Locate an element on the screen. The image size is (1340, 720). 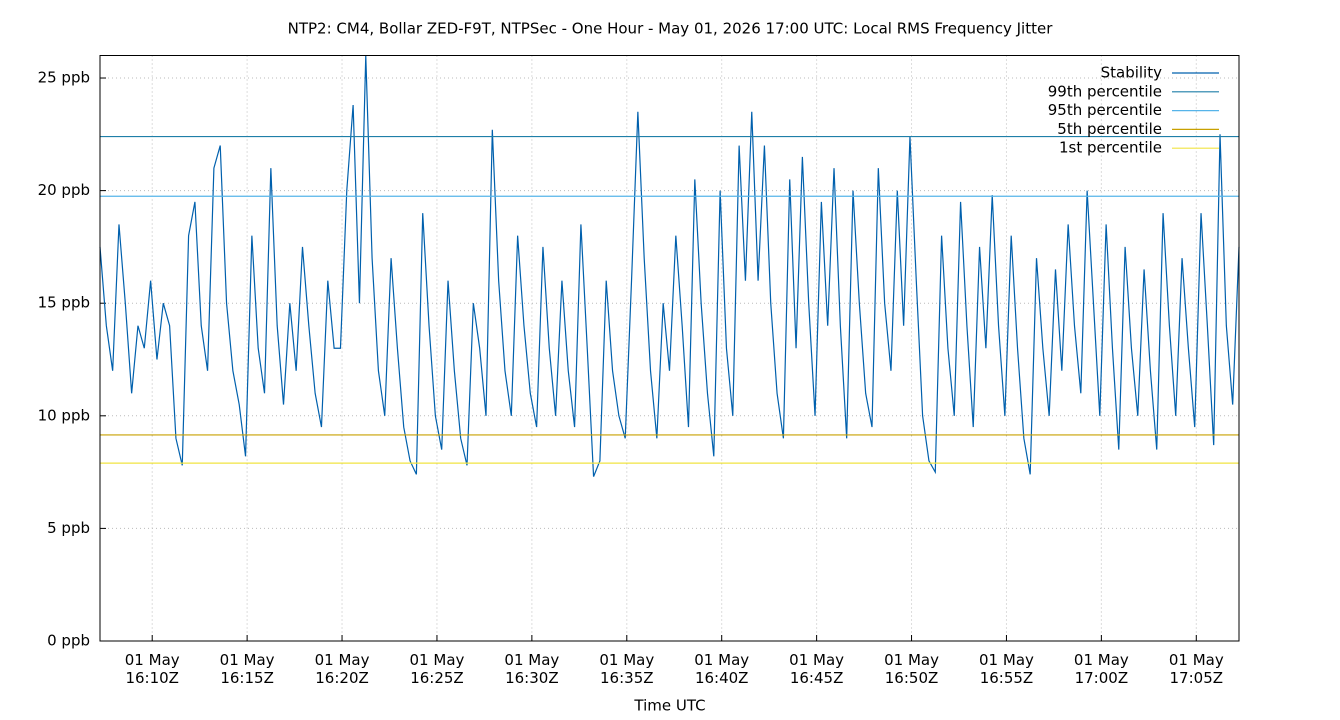
x-tick-label: 01 May 16:20Z is located at coordinates (342, 669).